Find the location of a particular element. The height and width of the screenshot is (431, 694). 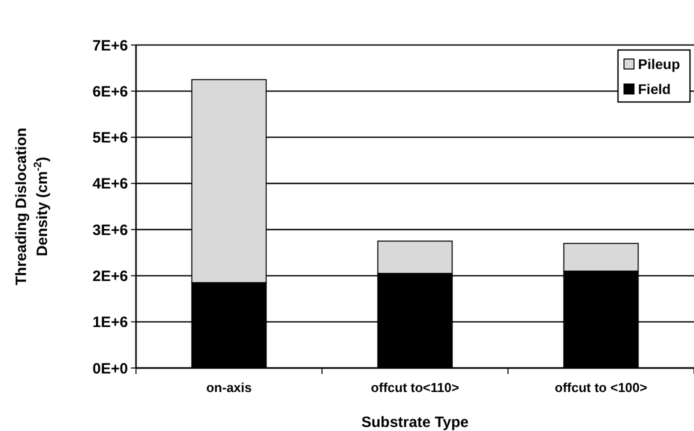

x-tick-label: offcut to<110> is located at coordinates (415, 387).